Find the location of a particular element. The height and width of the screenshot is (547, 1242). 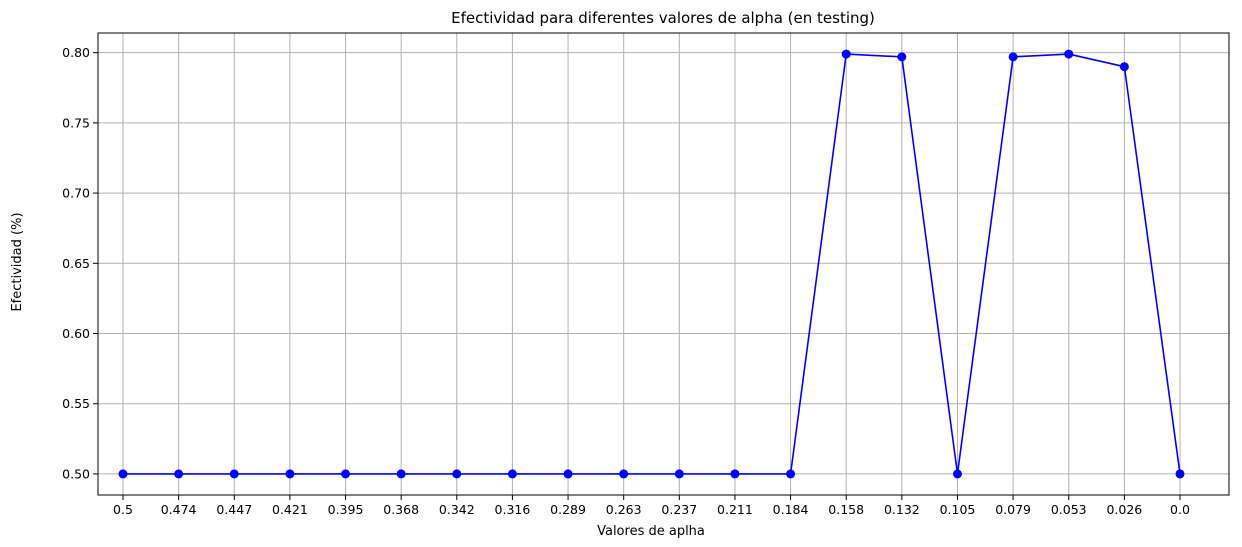

x-tick-label: 0.158 is located at coordinates (846, 509).